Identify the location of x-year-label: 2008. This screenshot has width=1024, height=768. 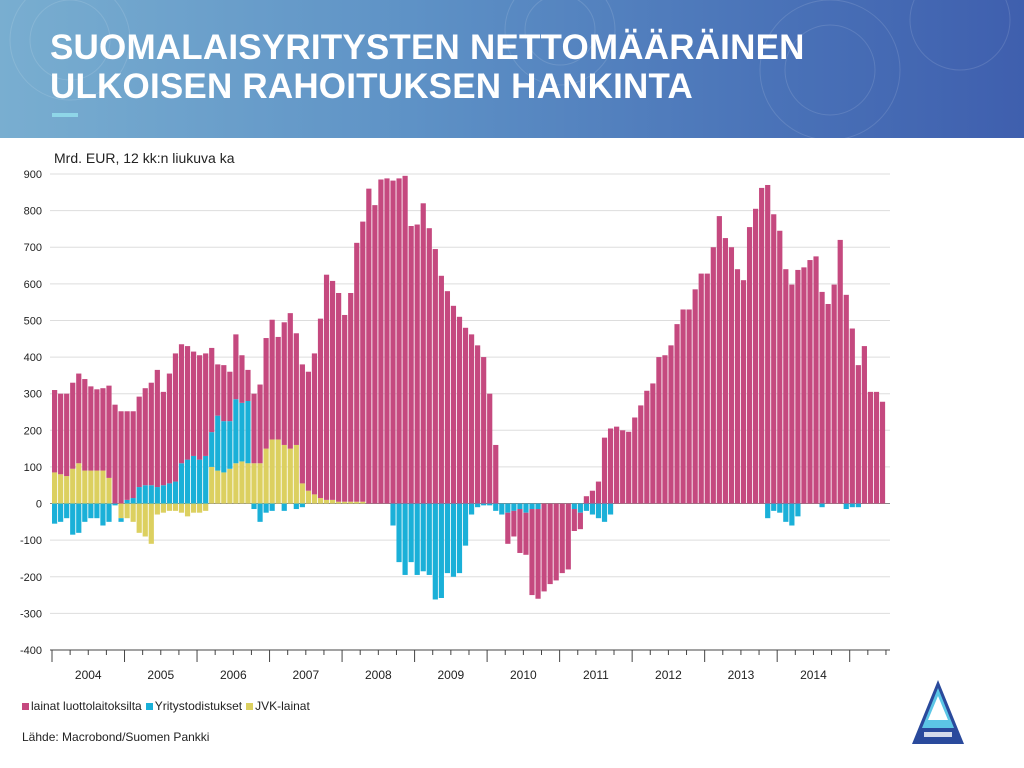
(378, 675).